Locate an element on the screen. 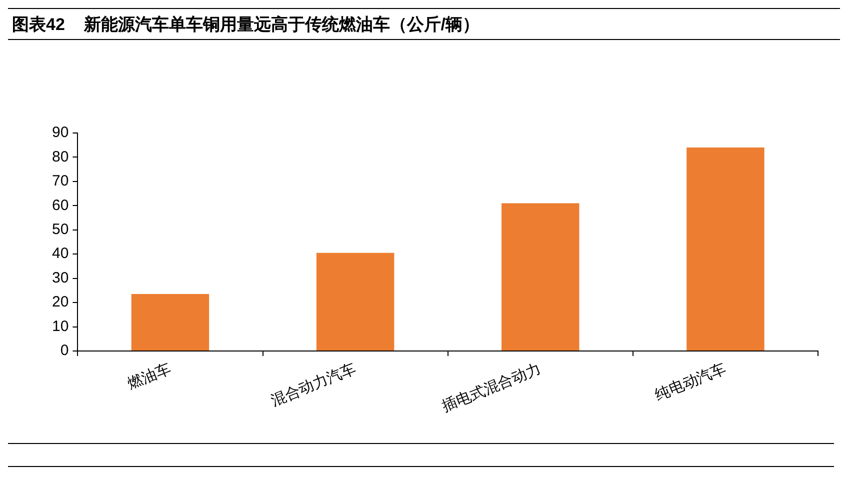 The width and height of the screenshot is (848, 482). y-tick-label: 90 is located at coordinates (60, 133).